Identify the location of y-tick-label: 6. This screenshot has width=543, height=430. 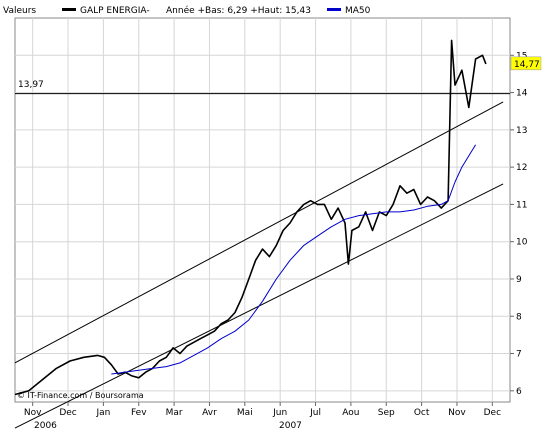
(519, 392).